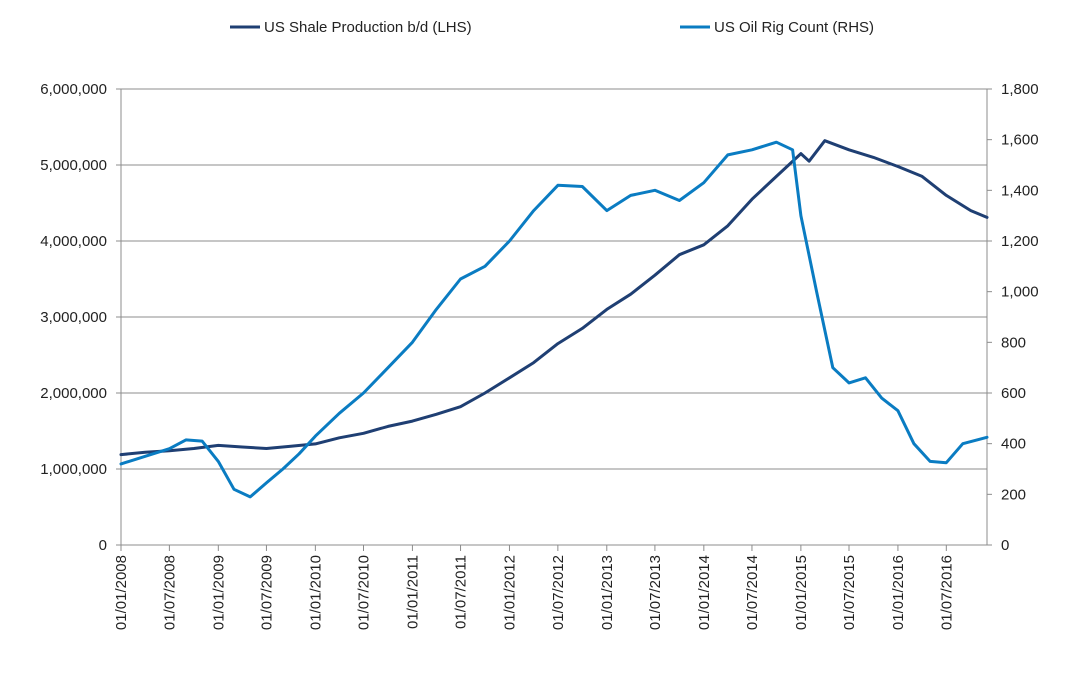 This screenshot has height=679, width=1067. What do you see at coordinates (946, 592) in the screenshot?
I see `x-tick-label: 01/07/2016` at bounding box center [946, 592].